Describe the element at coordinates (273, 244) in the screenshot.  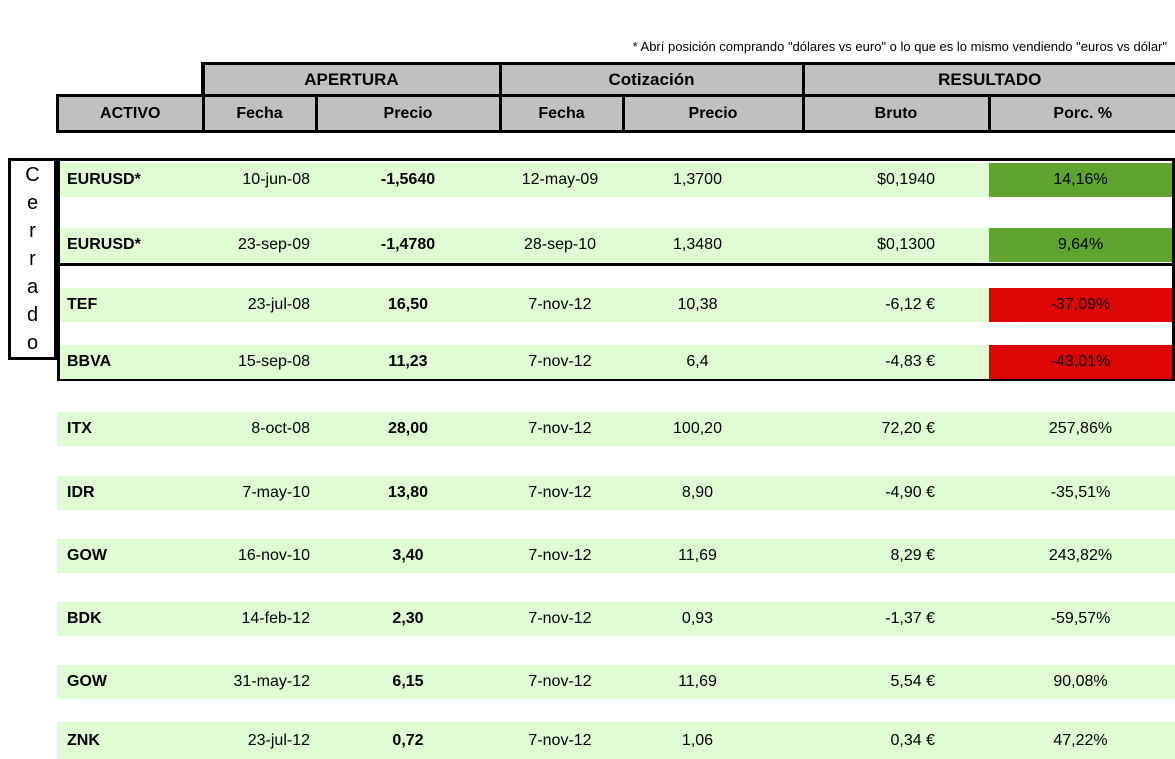
I see `cell-fecha-apertura: 23-sep-09` at that location.